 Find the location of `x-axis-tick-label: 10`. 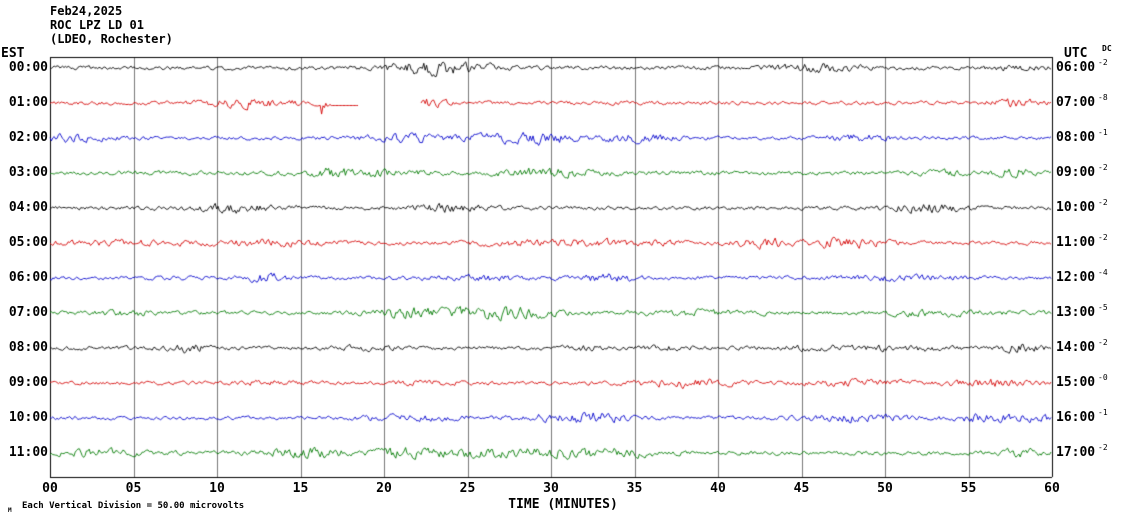

x-axis-tick-label: 10 is located at coordinates (217, 488).